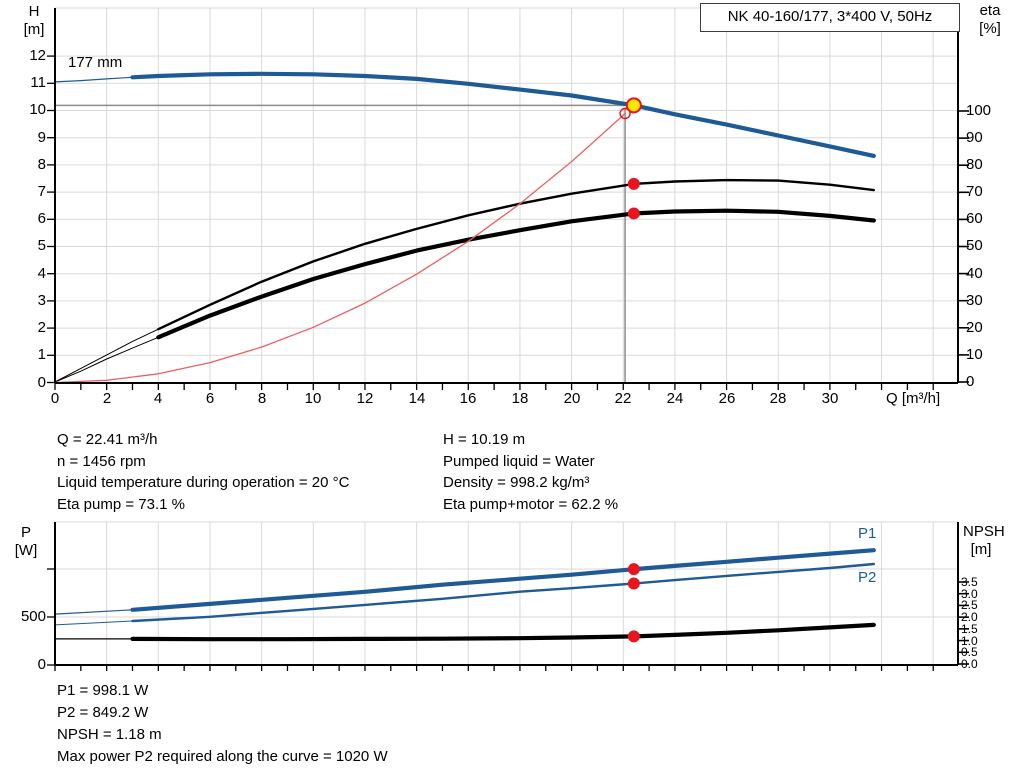  Describe the element at coordinates (25, 532) in the screenshot. I see `p-axis-title: P` at that location.